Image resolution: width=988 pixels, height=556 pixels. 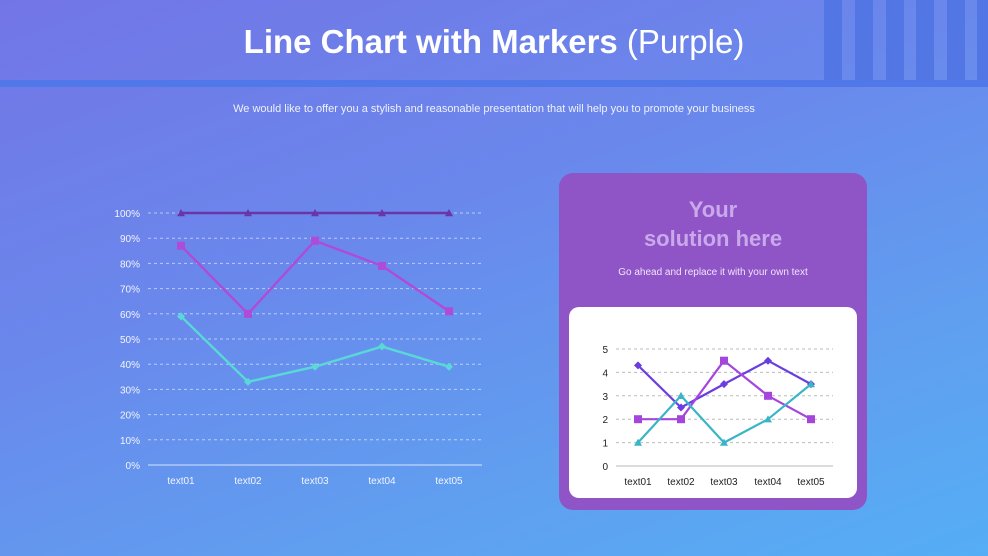 I want to click on x-tick-label: text01, so click(x=181, y=481).